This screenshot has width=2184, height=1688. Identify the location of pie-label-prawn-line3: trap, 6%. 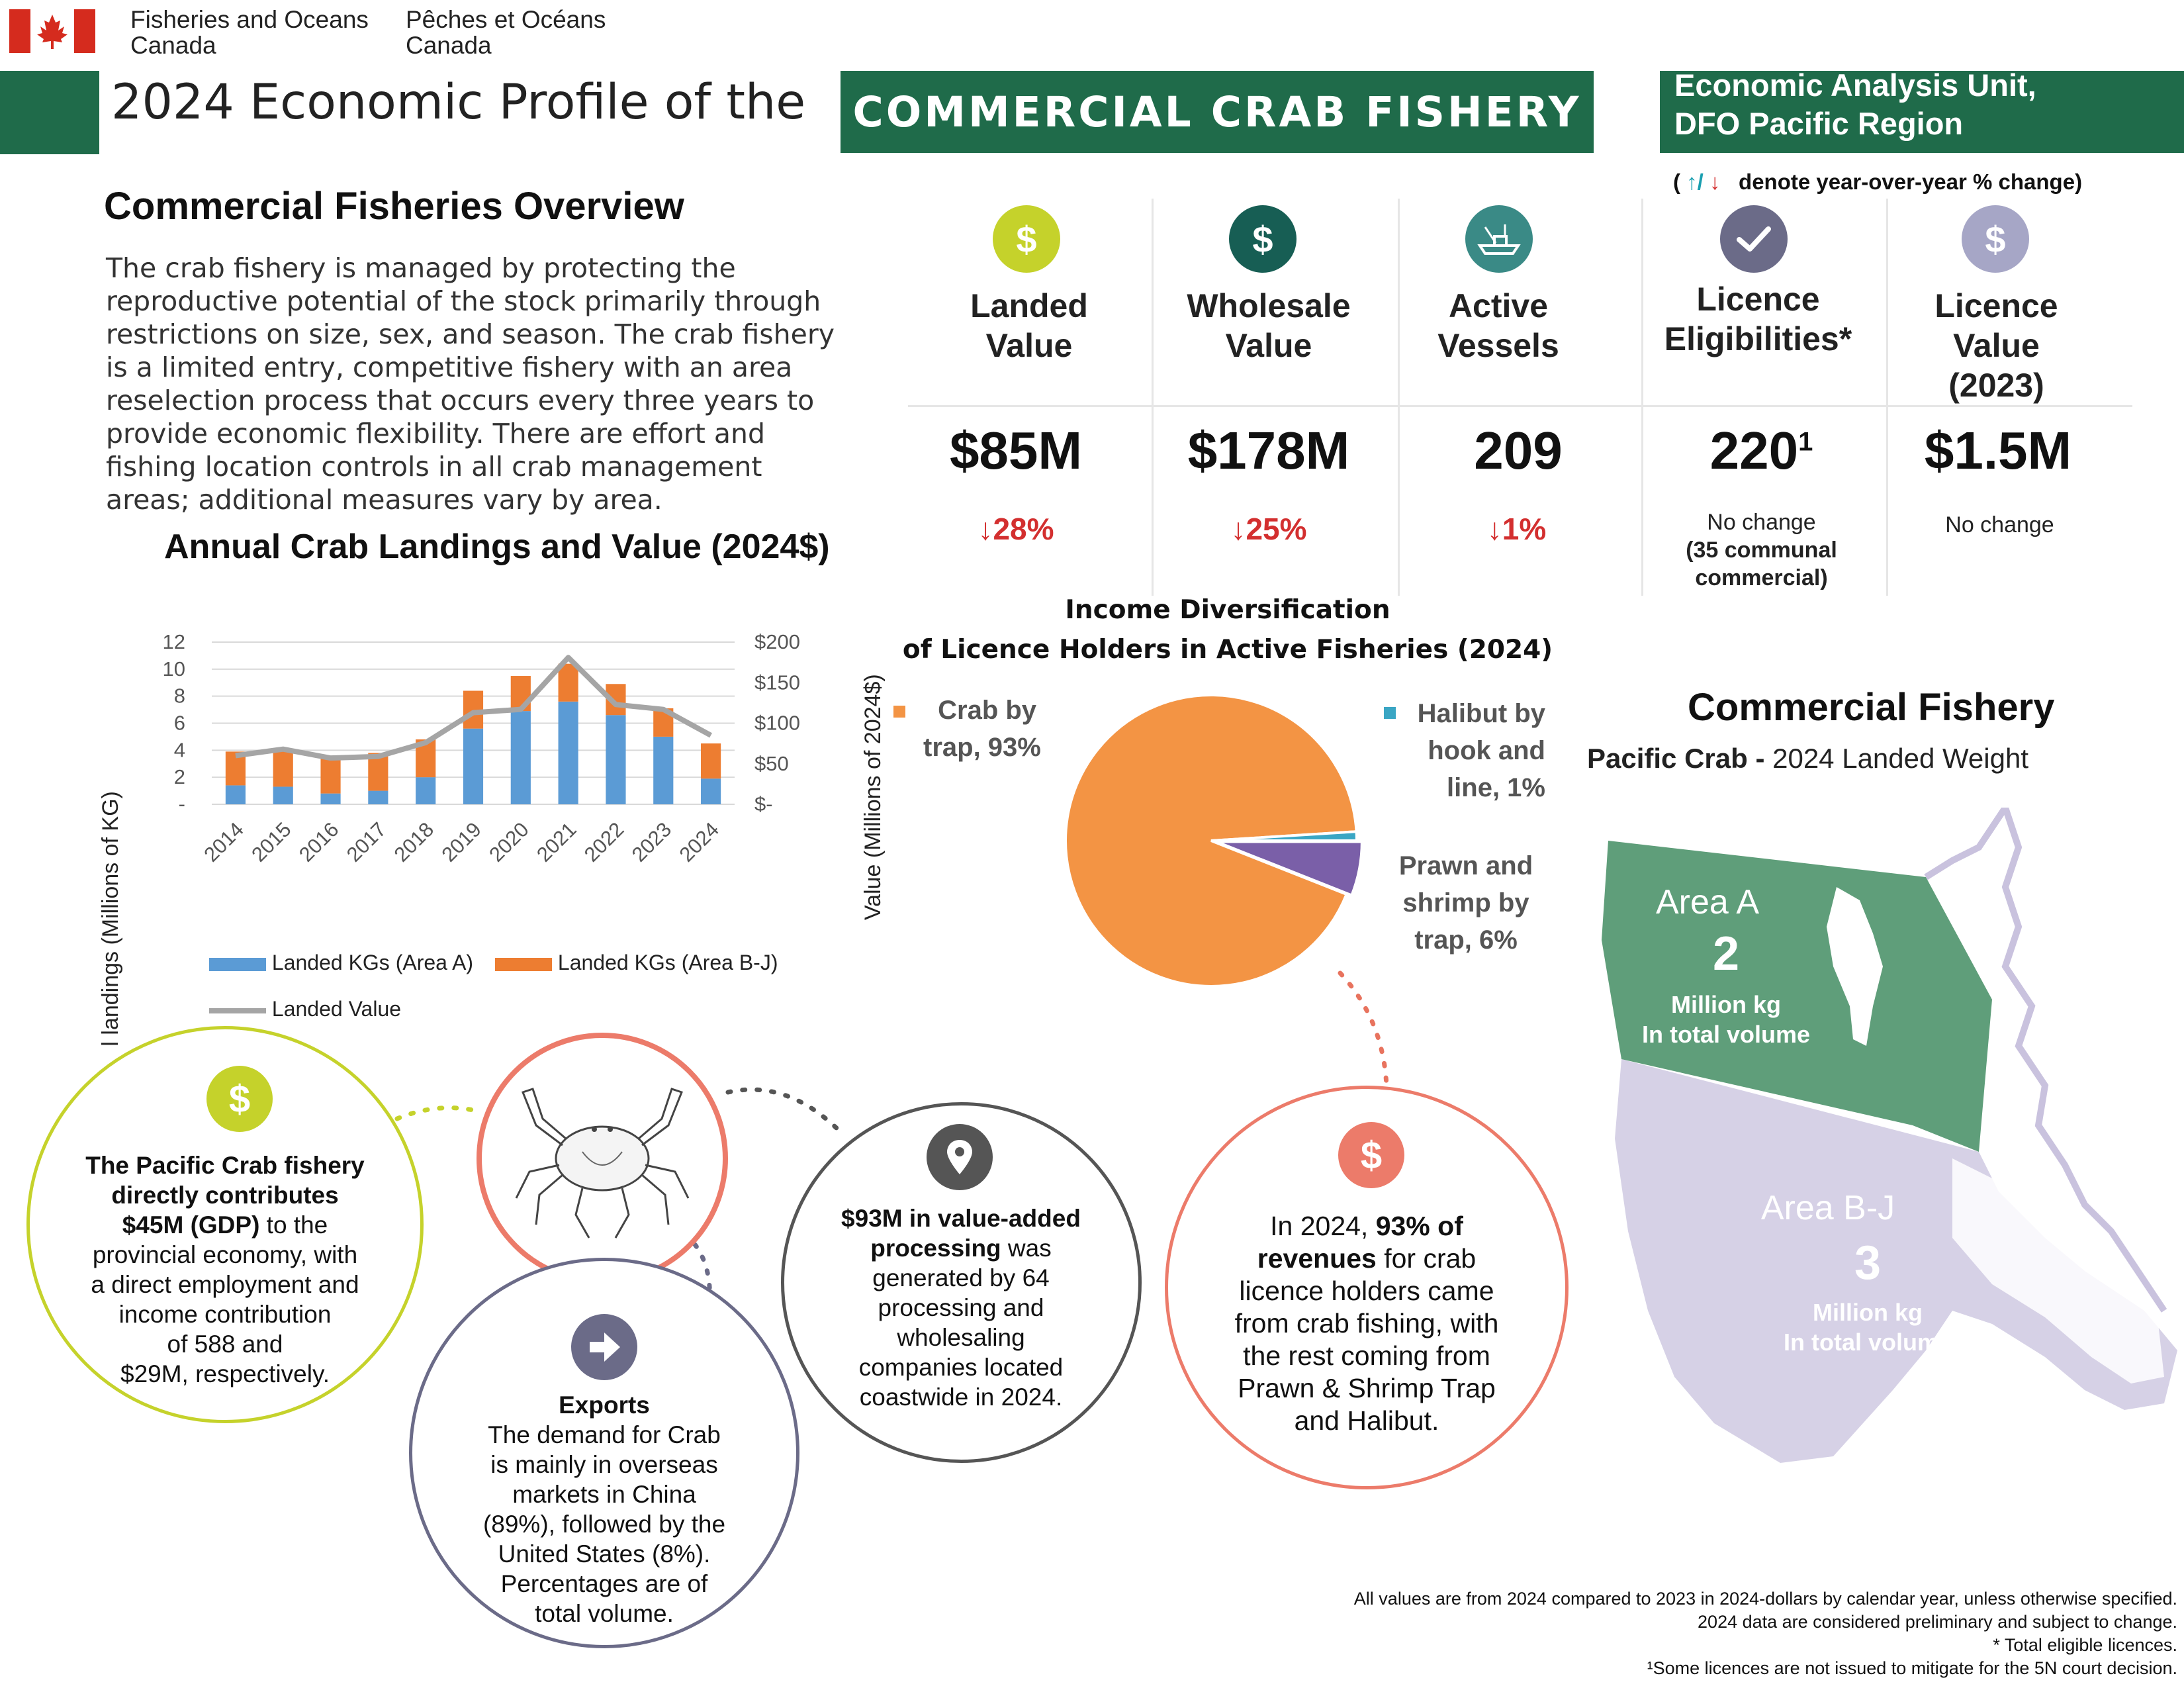
(1466, 940).